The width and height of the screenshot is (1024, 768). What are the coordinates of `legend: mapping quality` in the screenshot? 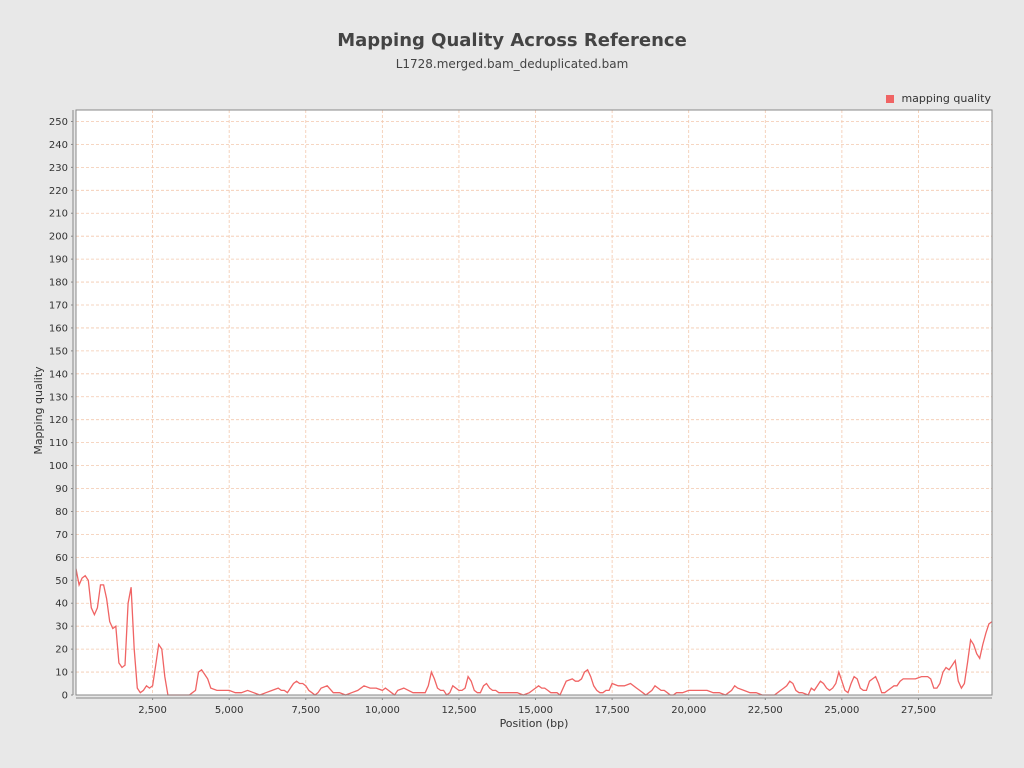 It's located at (938, 98).